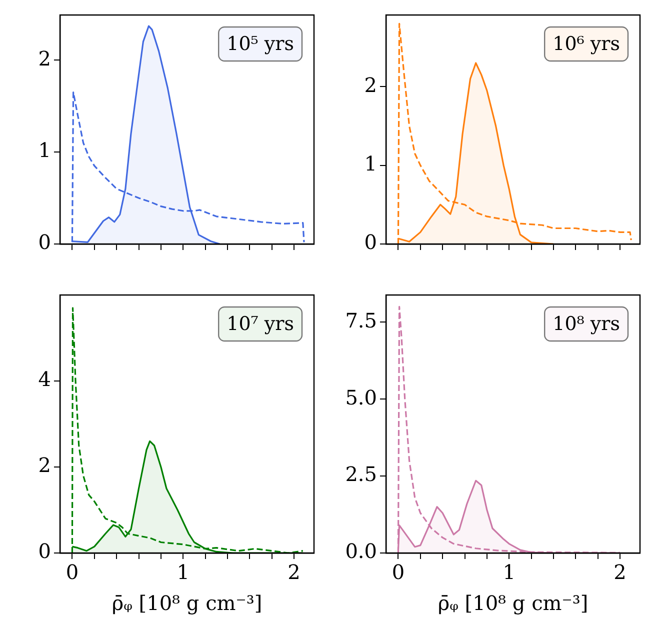 The width and height of the screenshot is (652, 621). I want to click on annotation: 10⁵ yrs, so click(260, 43).